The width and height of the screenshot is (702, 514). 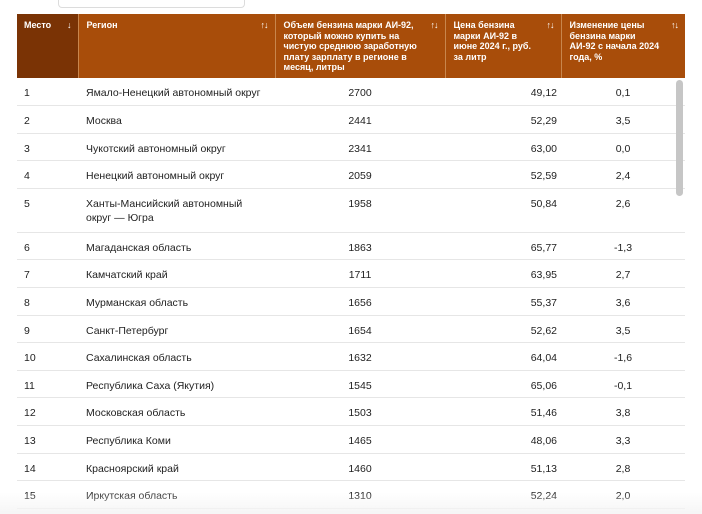 What do you see at coordinates (623, 274) in the screenshot?
I see `cell-change: 2,7` at bounding box center [623, 274].